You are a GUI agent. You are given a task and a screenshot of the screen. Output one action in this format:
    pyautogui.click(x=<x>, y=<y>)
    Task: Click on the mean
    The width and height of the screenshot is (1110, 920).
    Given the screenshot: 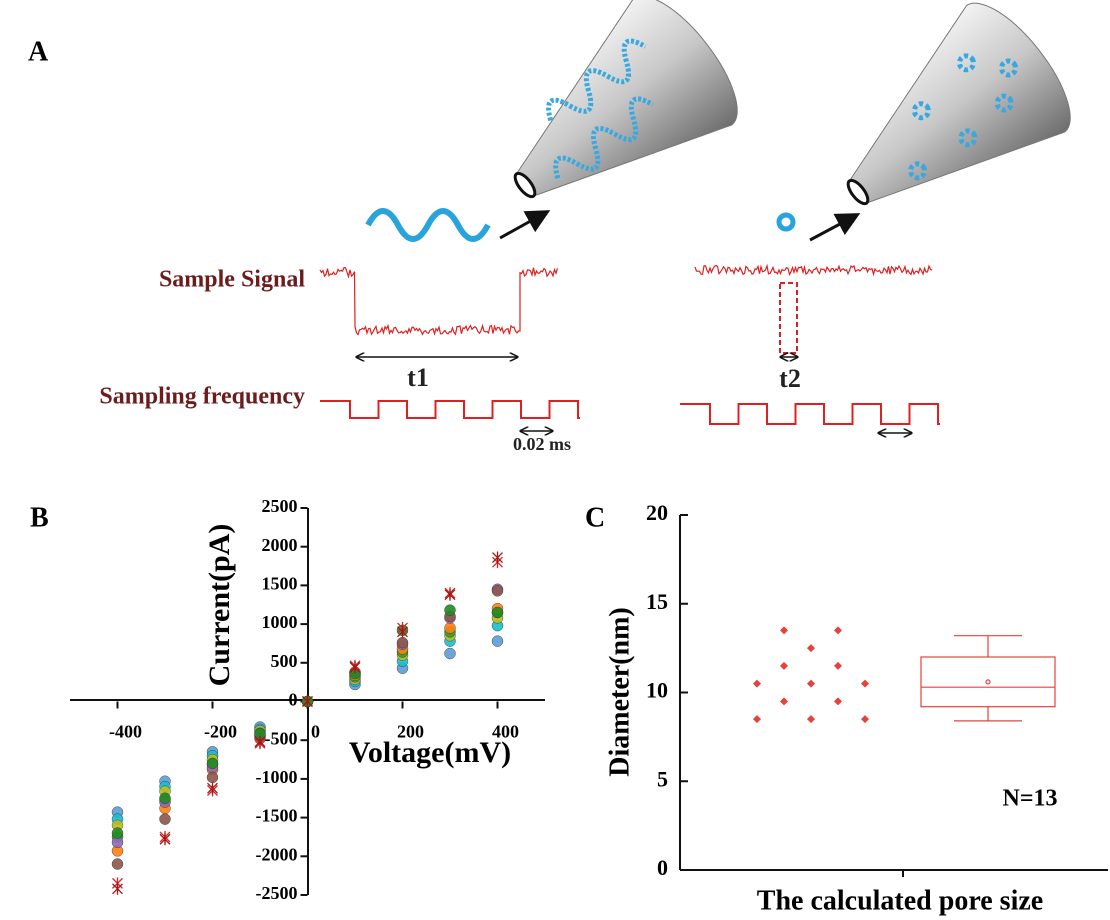 What is the action you would take?
    pyautogui.click(x=988, y=682)
    